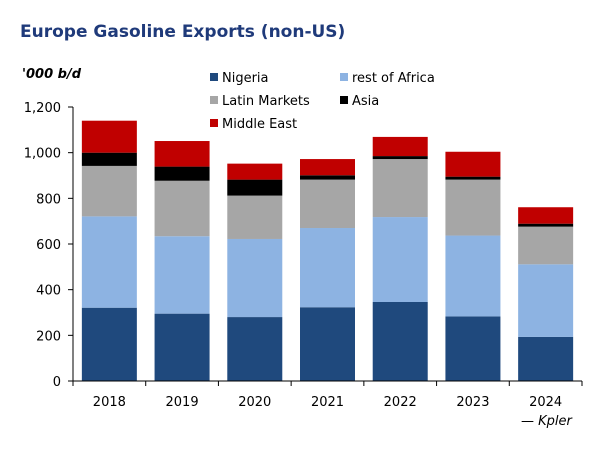 The height and width of the screenshot is (464, 600). What do you see at coordinates (42, 108) in the screenshot?
I see `y-tick-label: 1,200` at bounding box center [42, 108].